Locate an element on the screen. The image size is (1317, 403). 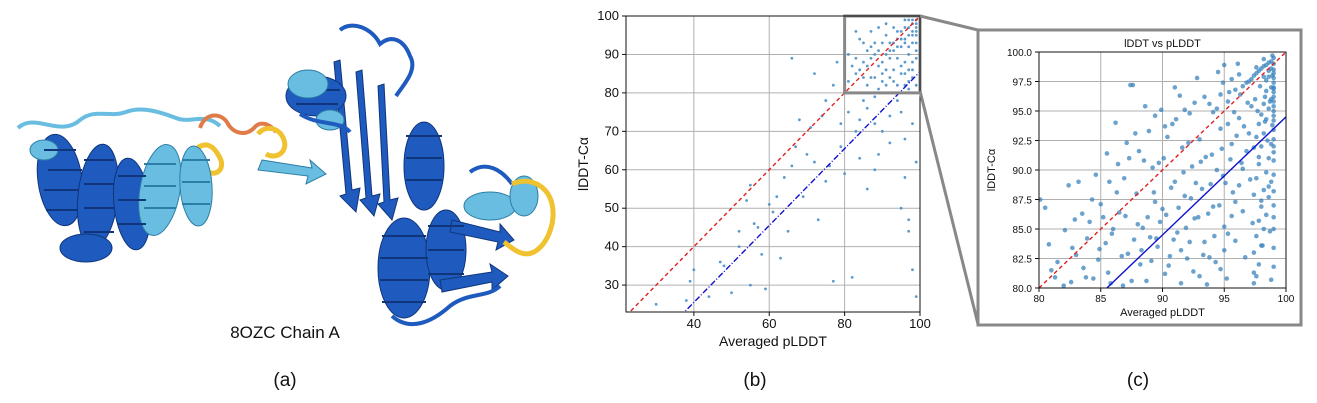
plot-area is located at coordinates (1162, 170).